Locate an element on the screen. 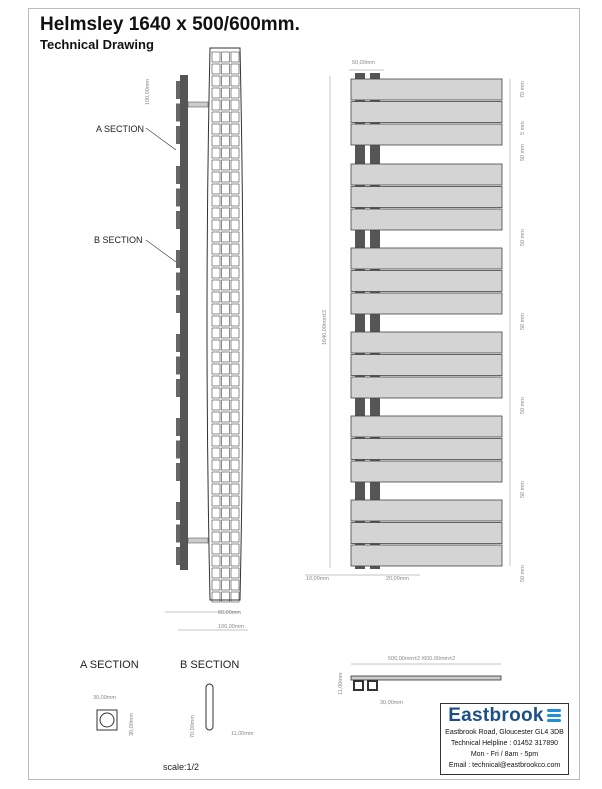 The image size is (602, 789). dim-top-width: 500,00mm±2 /600,00mm±2 is located at coordinates (421, 659).